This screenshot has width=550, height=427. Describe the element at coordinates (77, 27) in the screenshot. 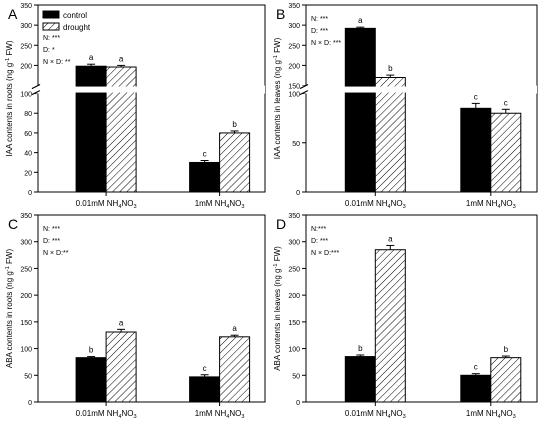

I see `legend-label-drought: drought` at that location.